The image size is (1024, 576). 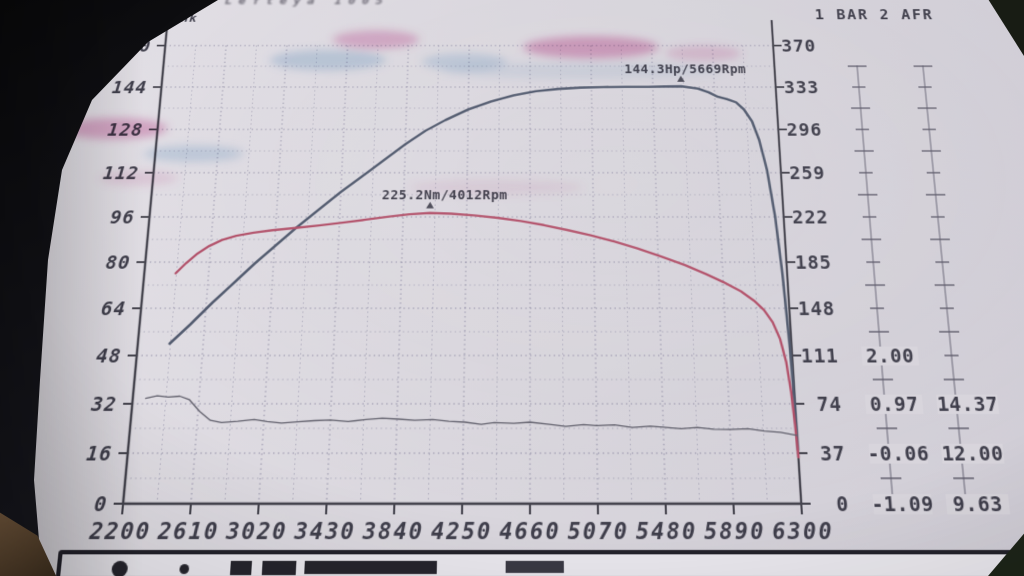 I want to click on y-left-tick-label: 144, so click(x=129, y=87).